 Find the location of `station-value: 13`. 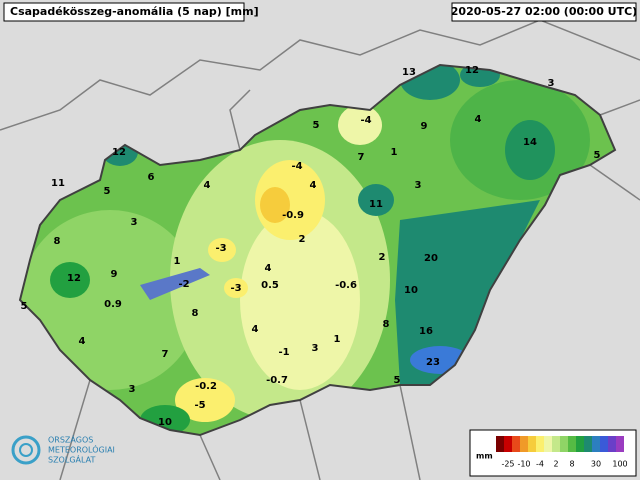

station-value: 13 is located at coordinates (409, 72).